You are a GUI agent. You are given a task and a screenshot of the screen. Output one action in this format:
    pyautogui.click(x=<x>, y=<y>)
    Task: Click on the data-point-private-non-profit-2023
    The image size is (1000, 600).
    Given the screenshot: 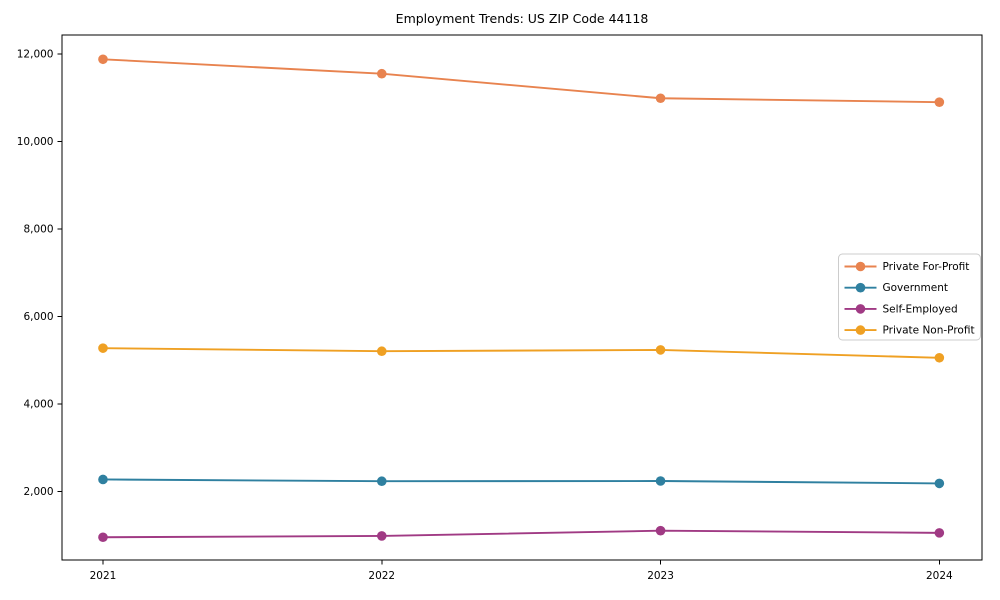 What is the action you would take?
    pyautogui.click(x=660, y=350)
    